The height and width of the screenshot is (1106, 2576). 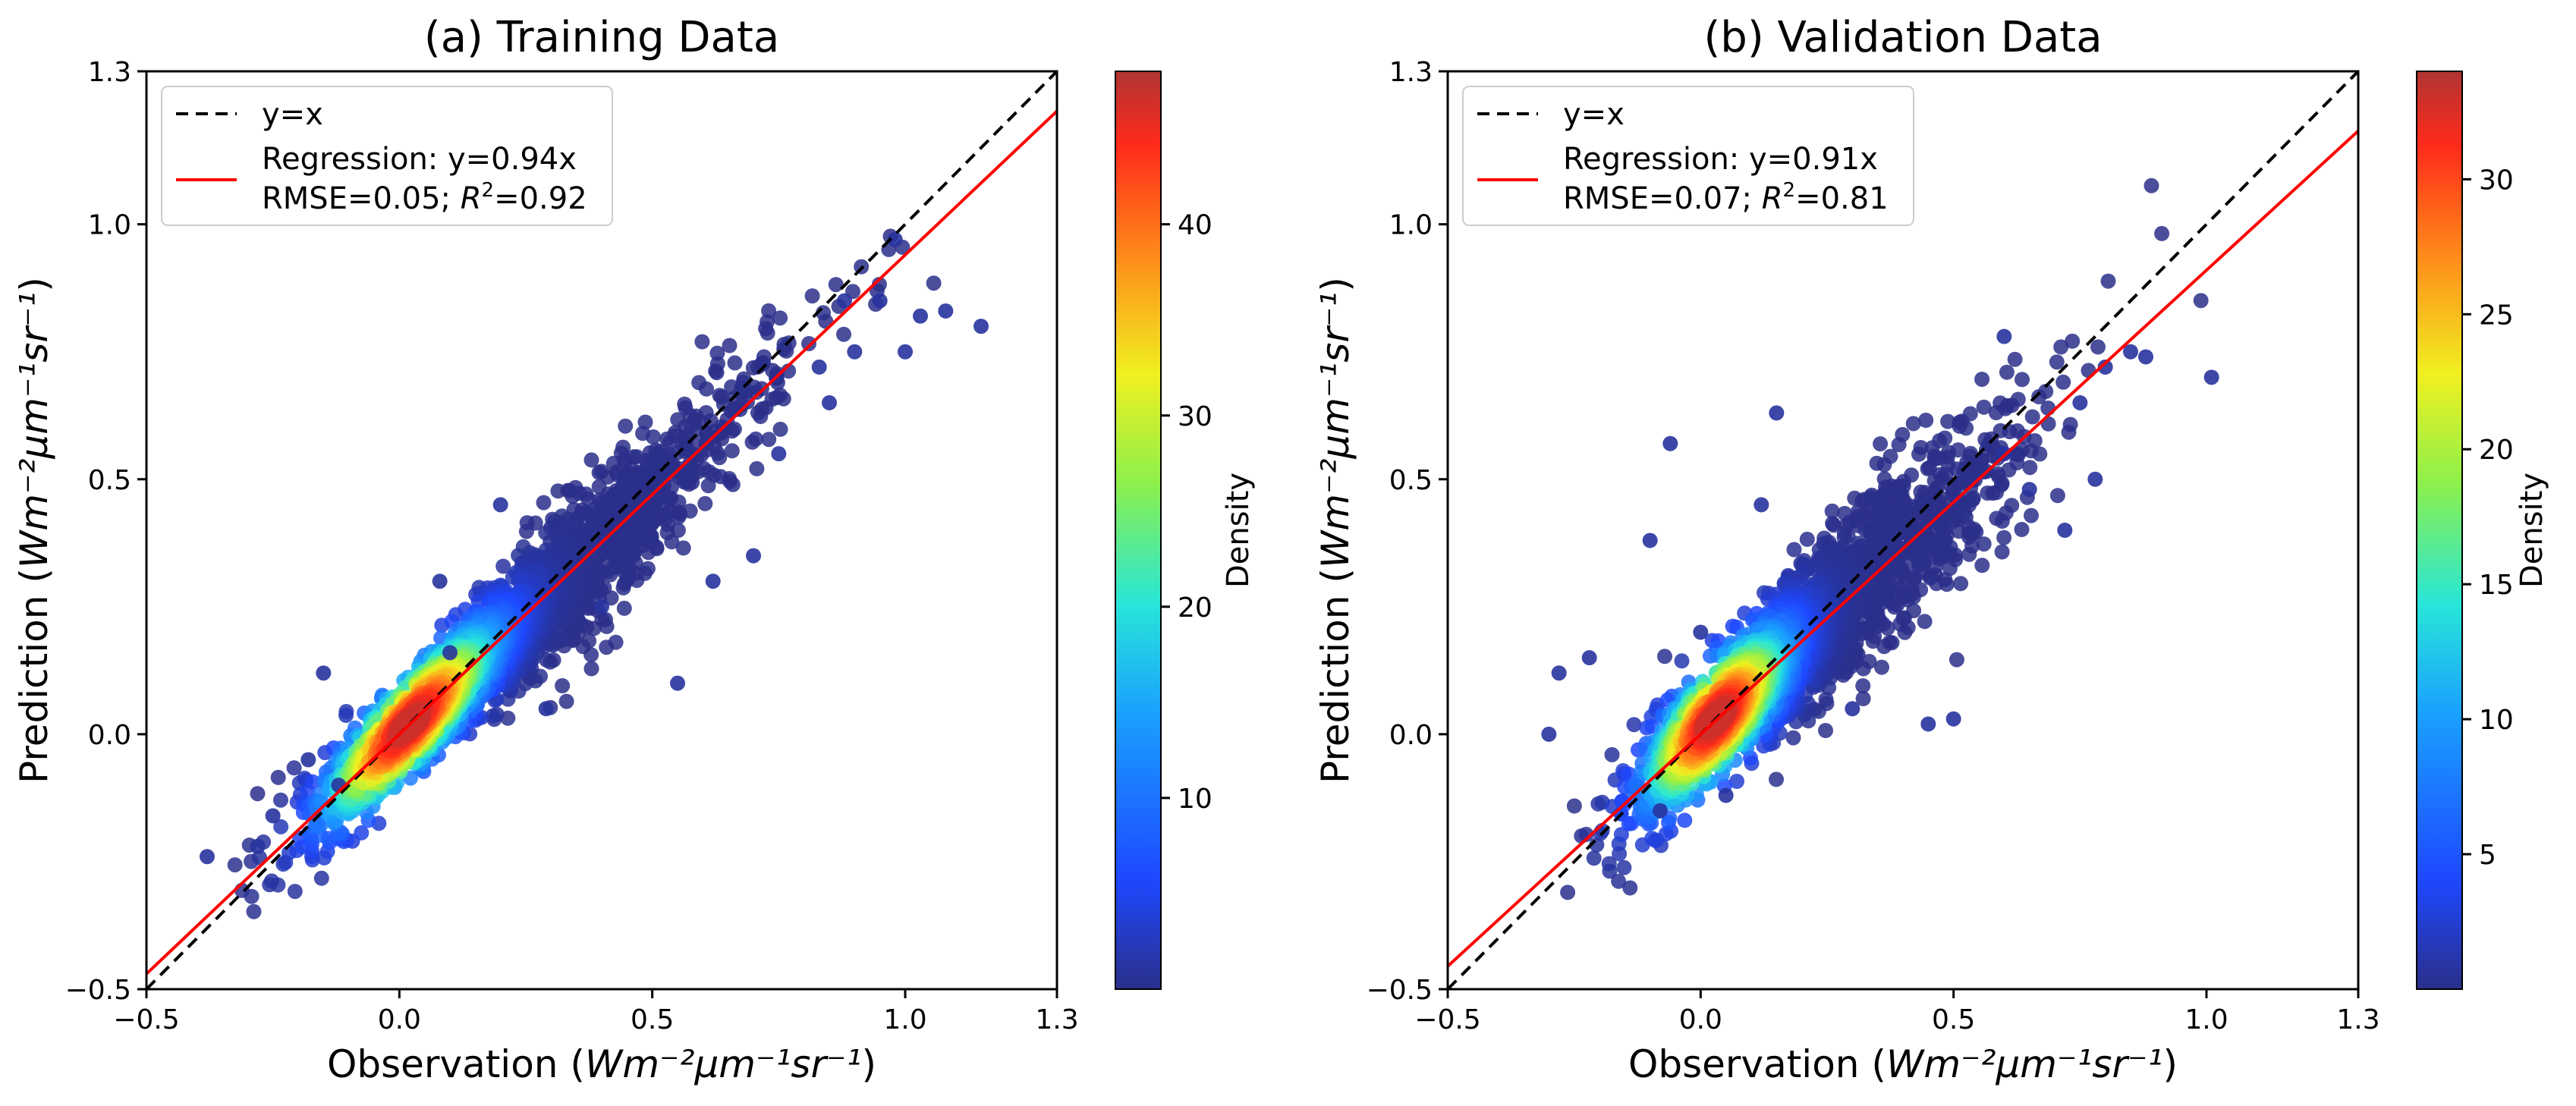 What do you see at coordinates (1138, 530) in the screenshot?
I see `colorbar-gradient` at bounding box center [1138, 530].